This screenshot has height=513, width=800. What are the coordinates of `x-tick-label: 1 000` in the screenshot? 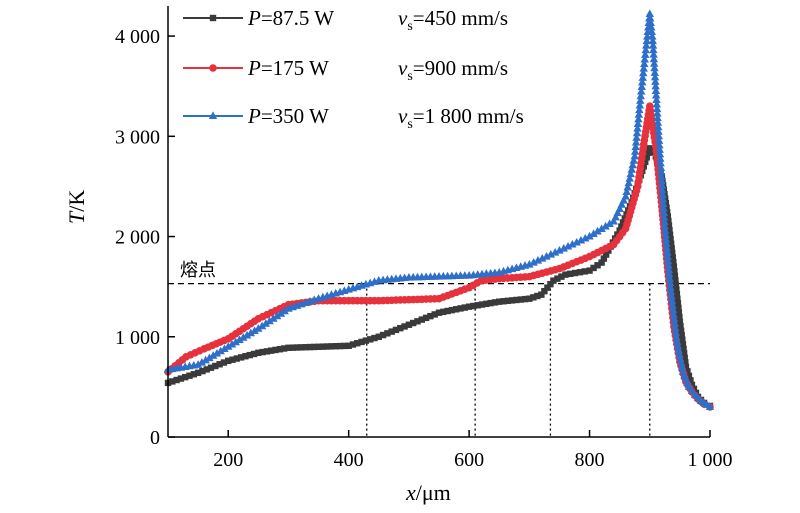 It's located at (710, 460).